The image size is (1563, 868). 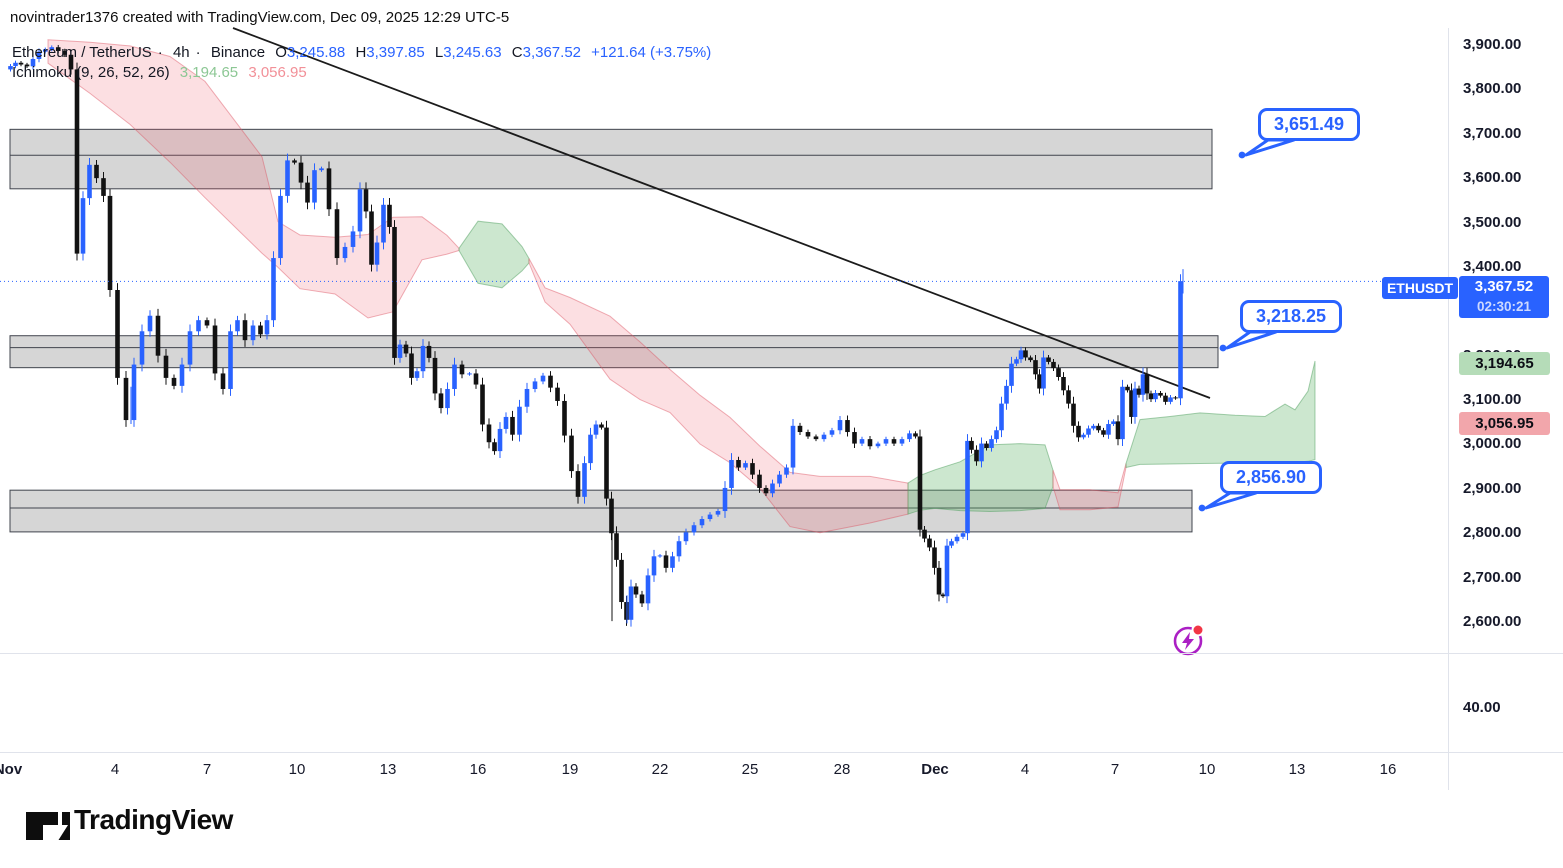 I want to click on ichimoku-green-axis-badge: 3,194.65, so click(x=1504, y=363).